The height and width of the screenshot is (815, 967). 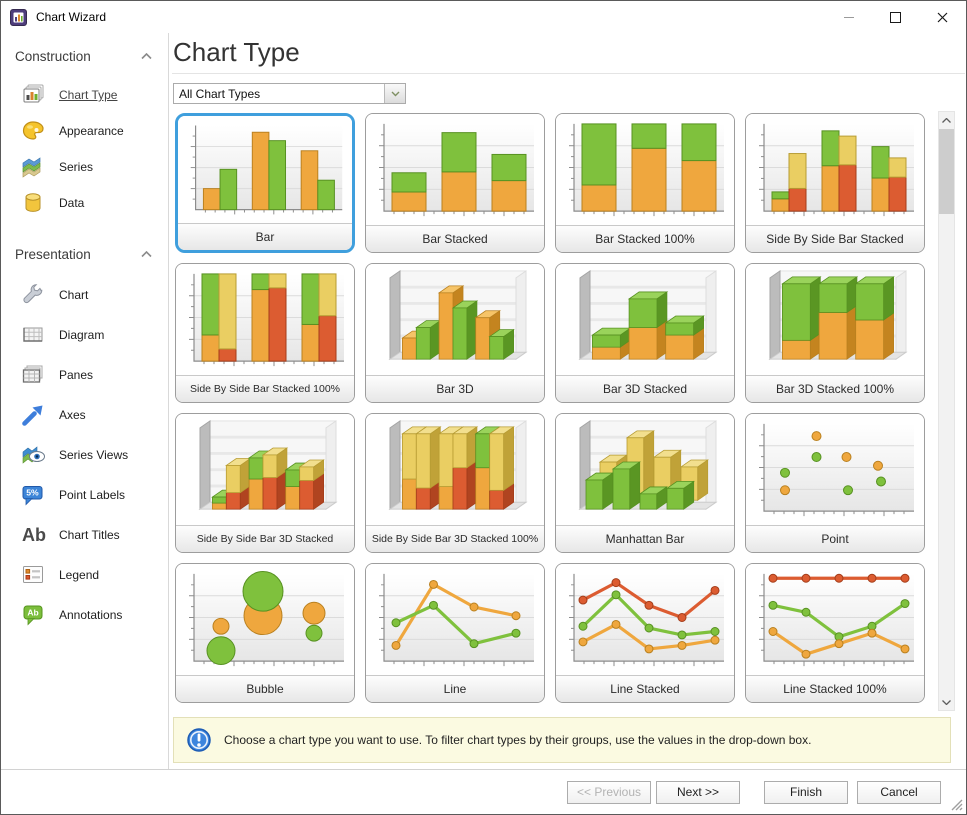 What do you see at coordinates (74, 295) in the screenshot?
I see `sidebar-item-label: Chart` at bounding box center [74, 295].